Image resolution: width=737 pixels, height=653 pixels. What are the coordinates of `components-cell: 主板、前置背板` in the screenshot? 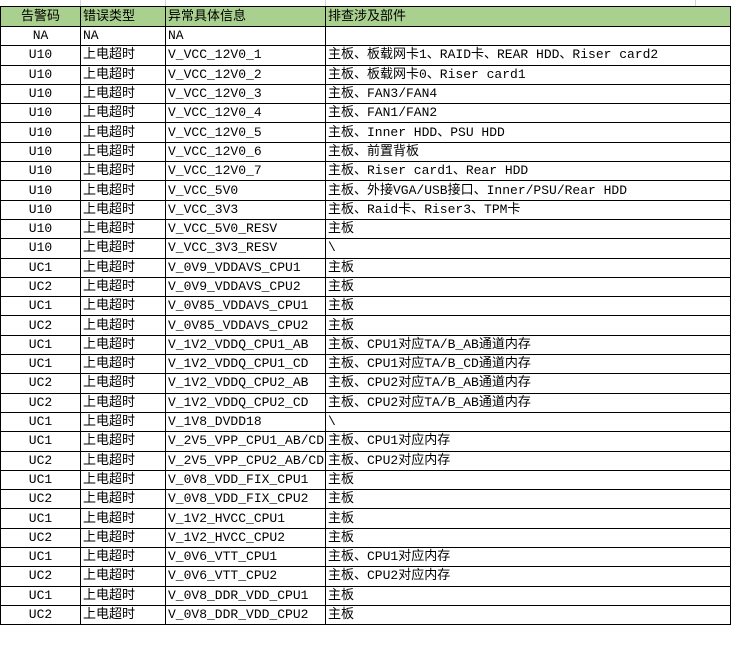 It's located at (528, 152).